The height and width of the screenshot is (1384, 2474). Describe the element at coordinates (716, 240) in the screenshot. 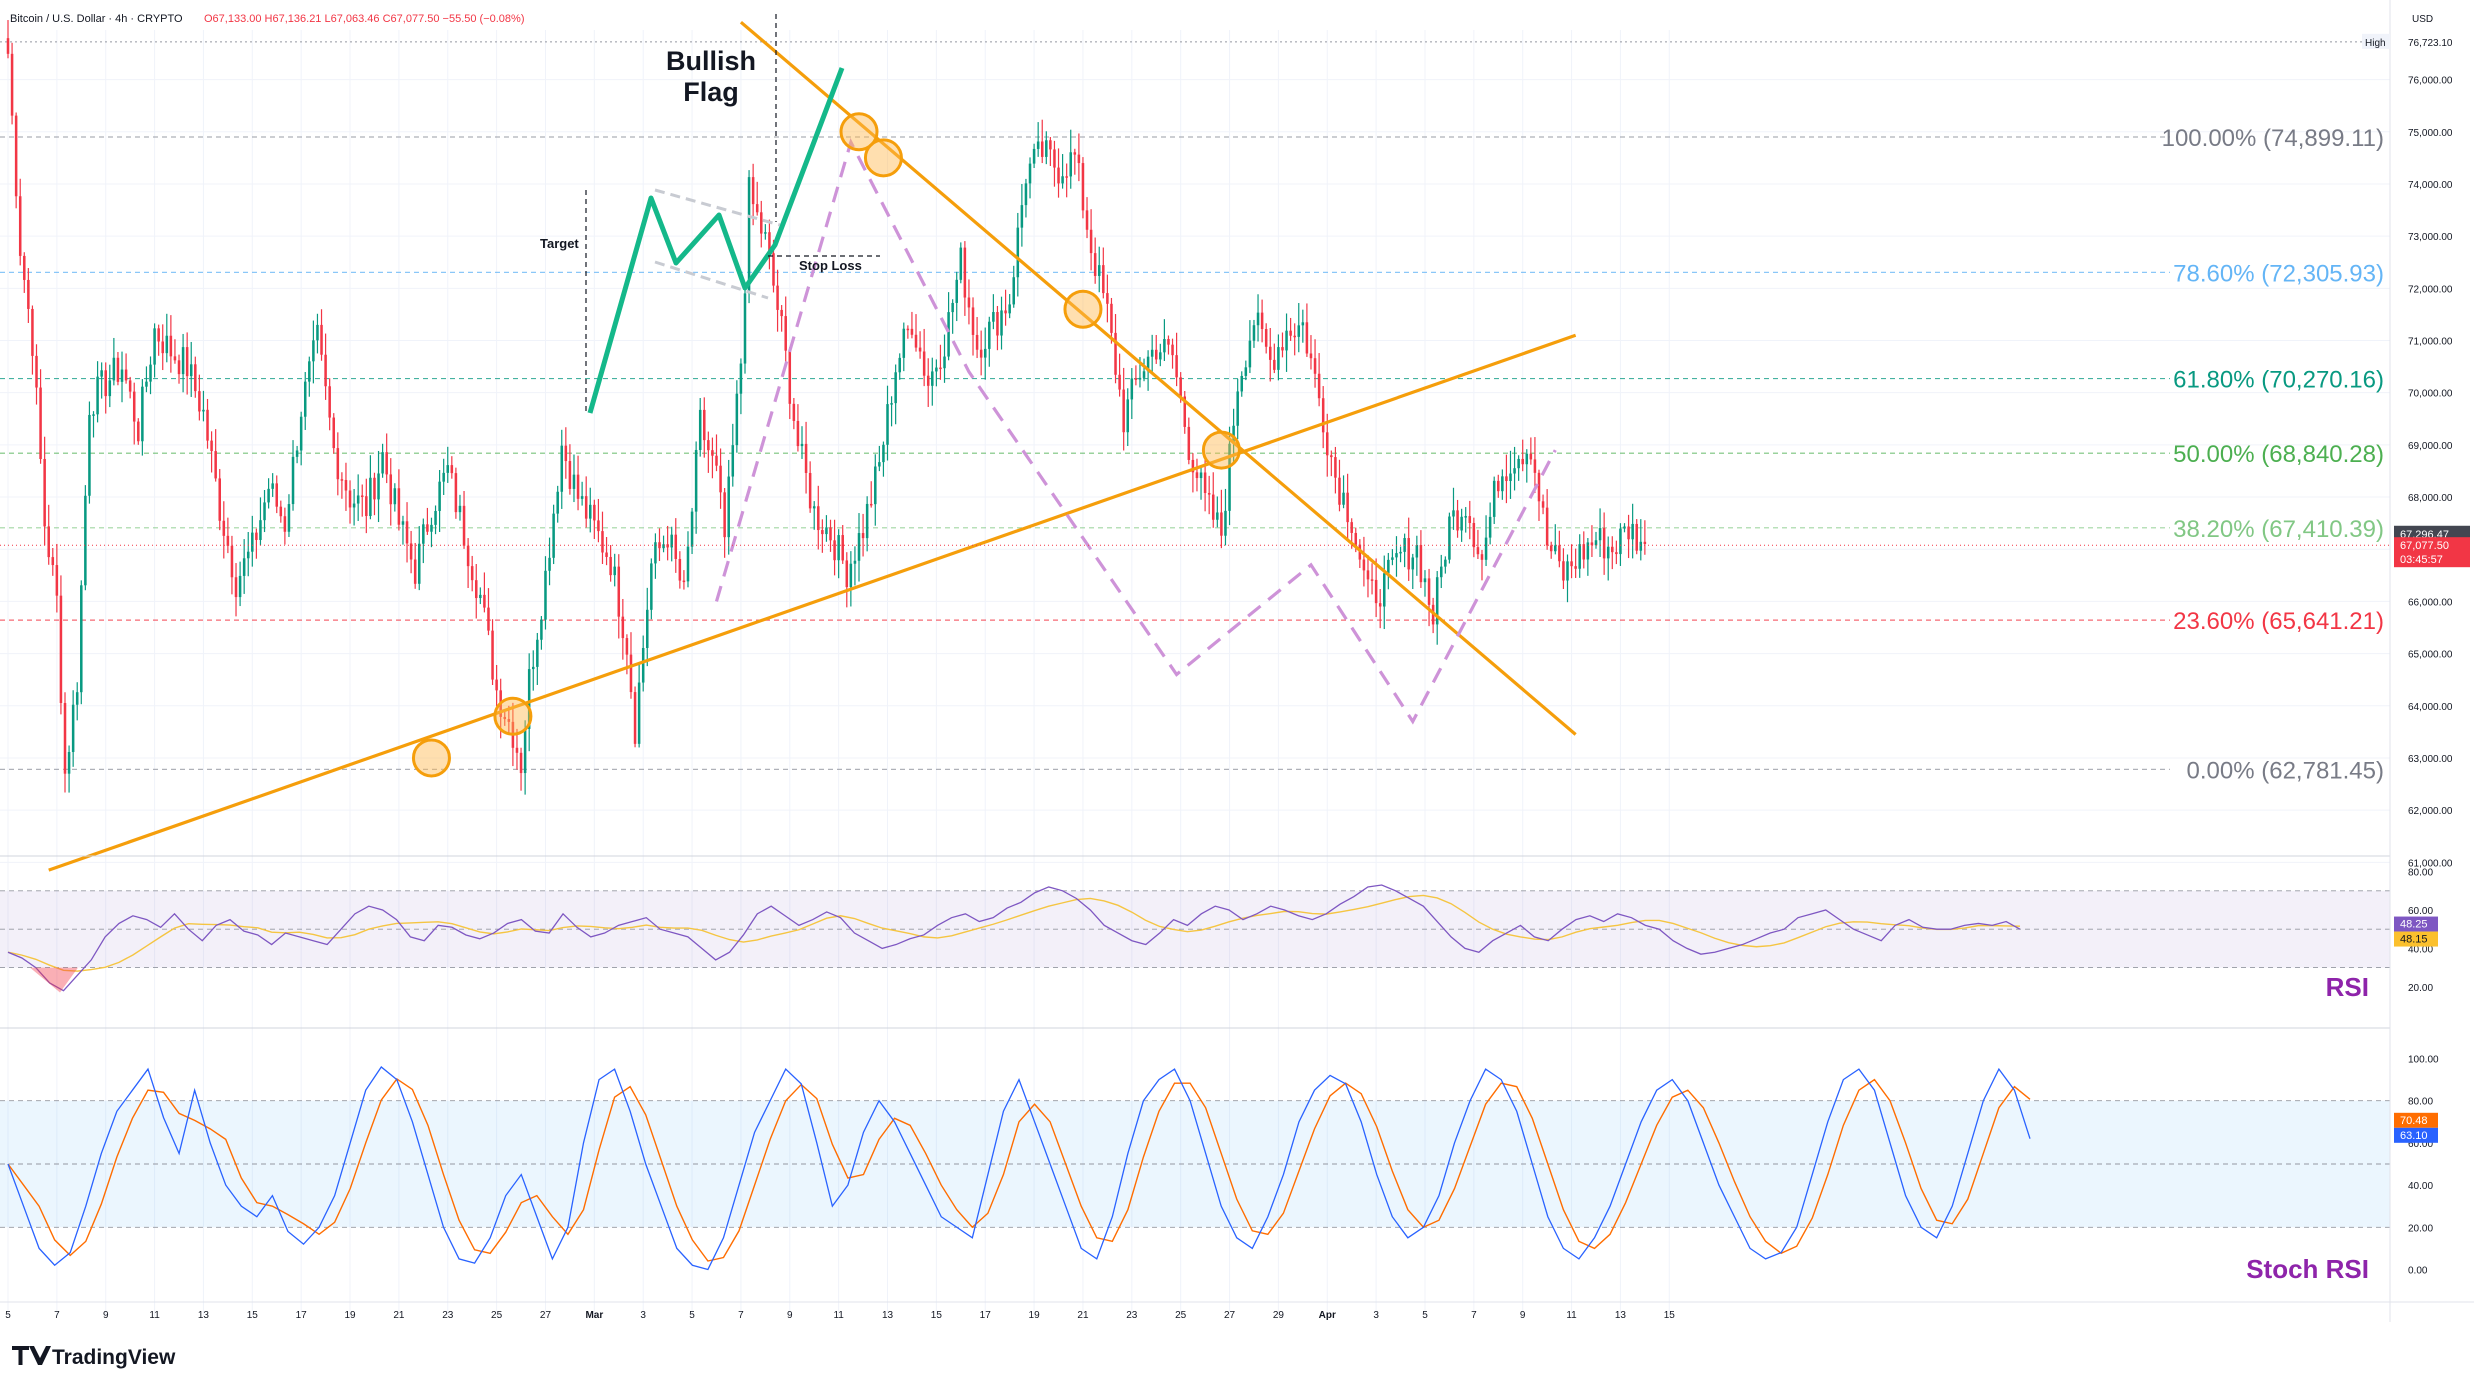

I see `flag-pattern-path` at that location.